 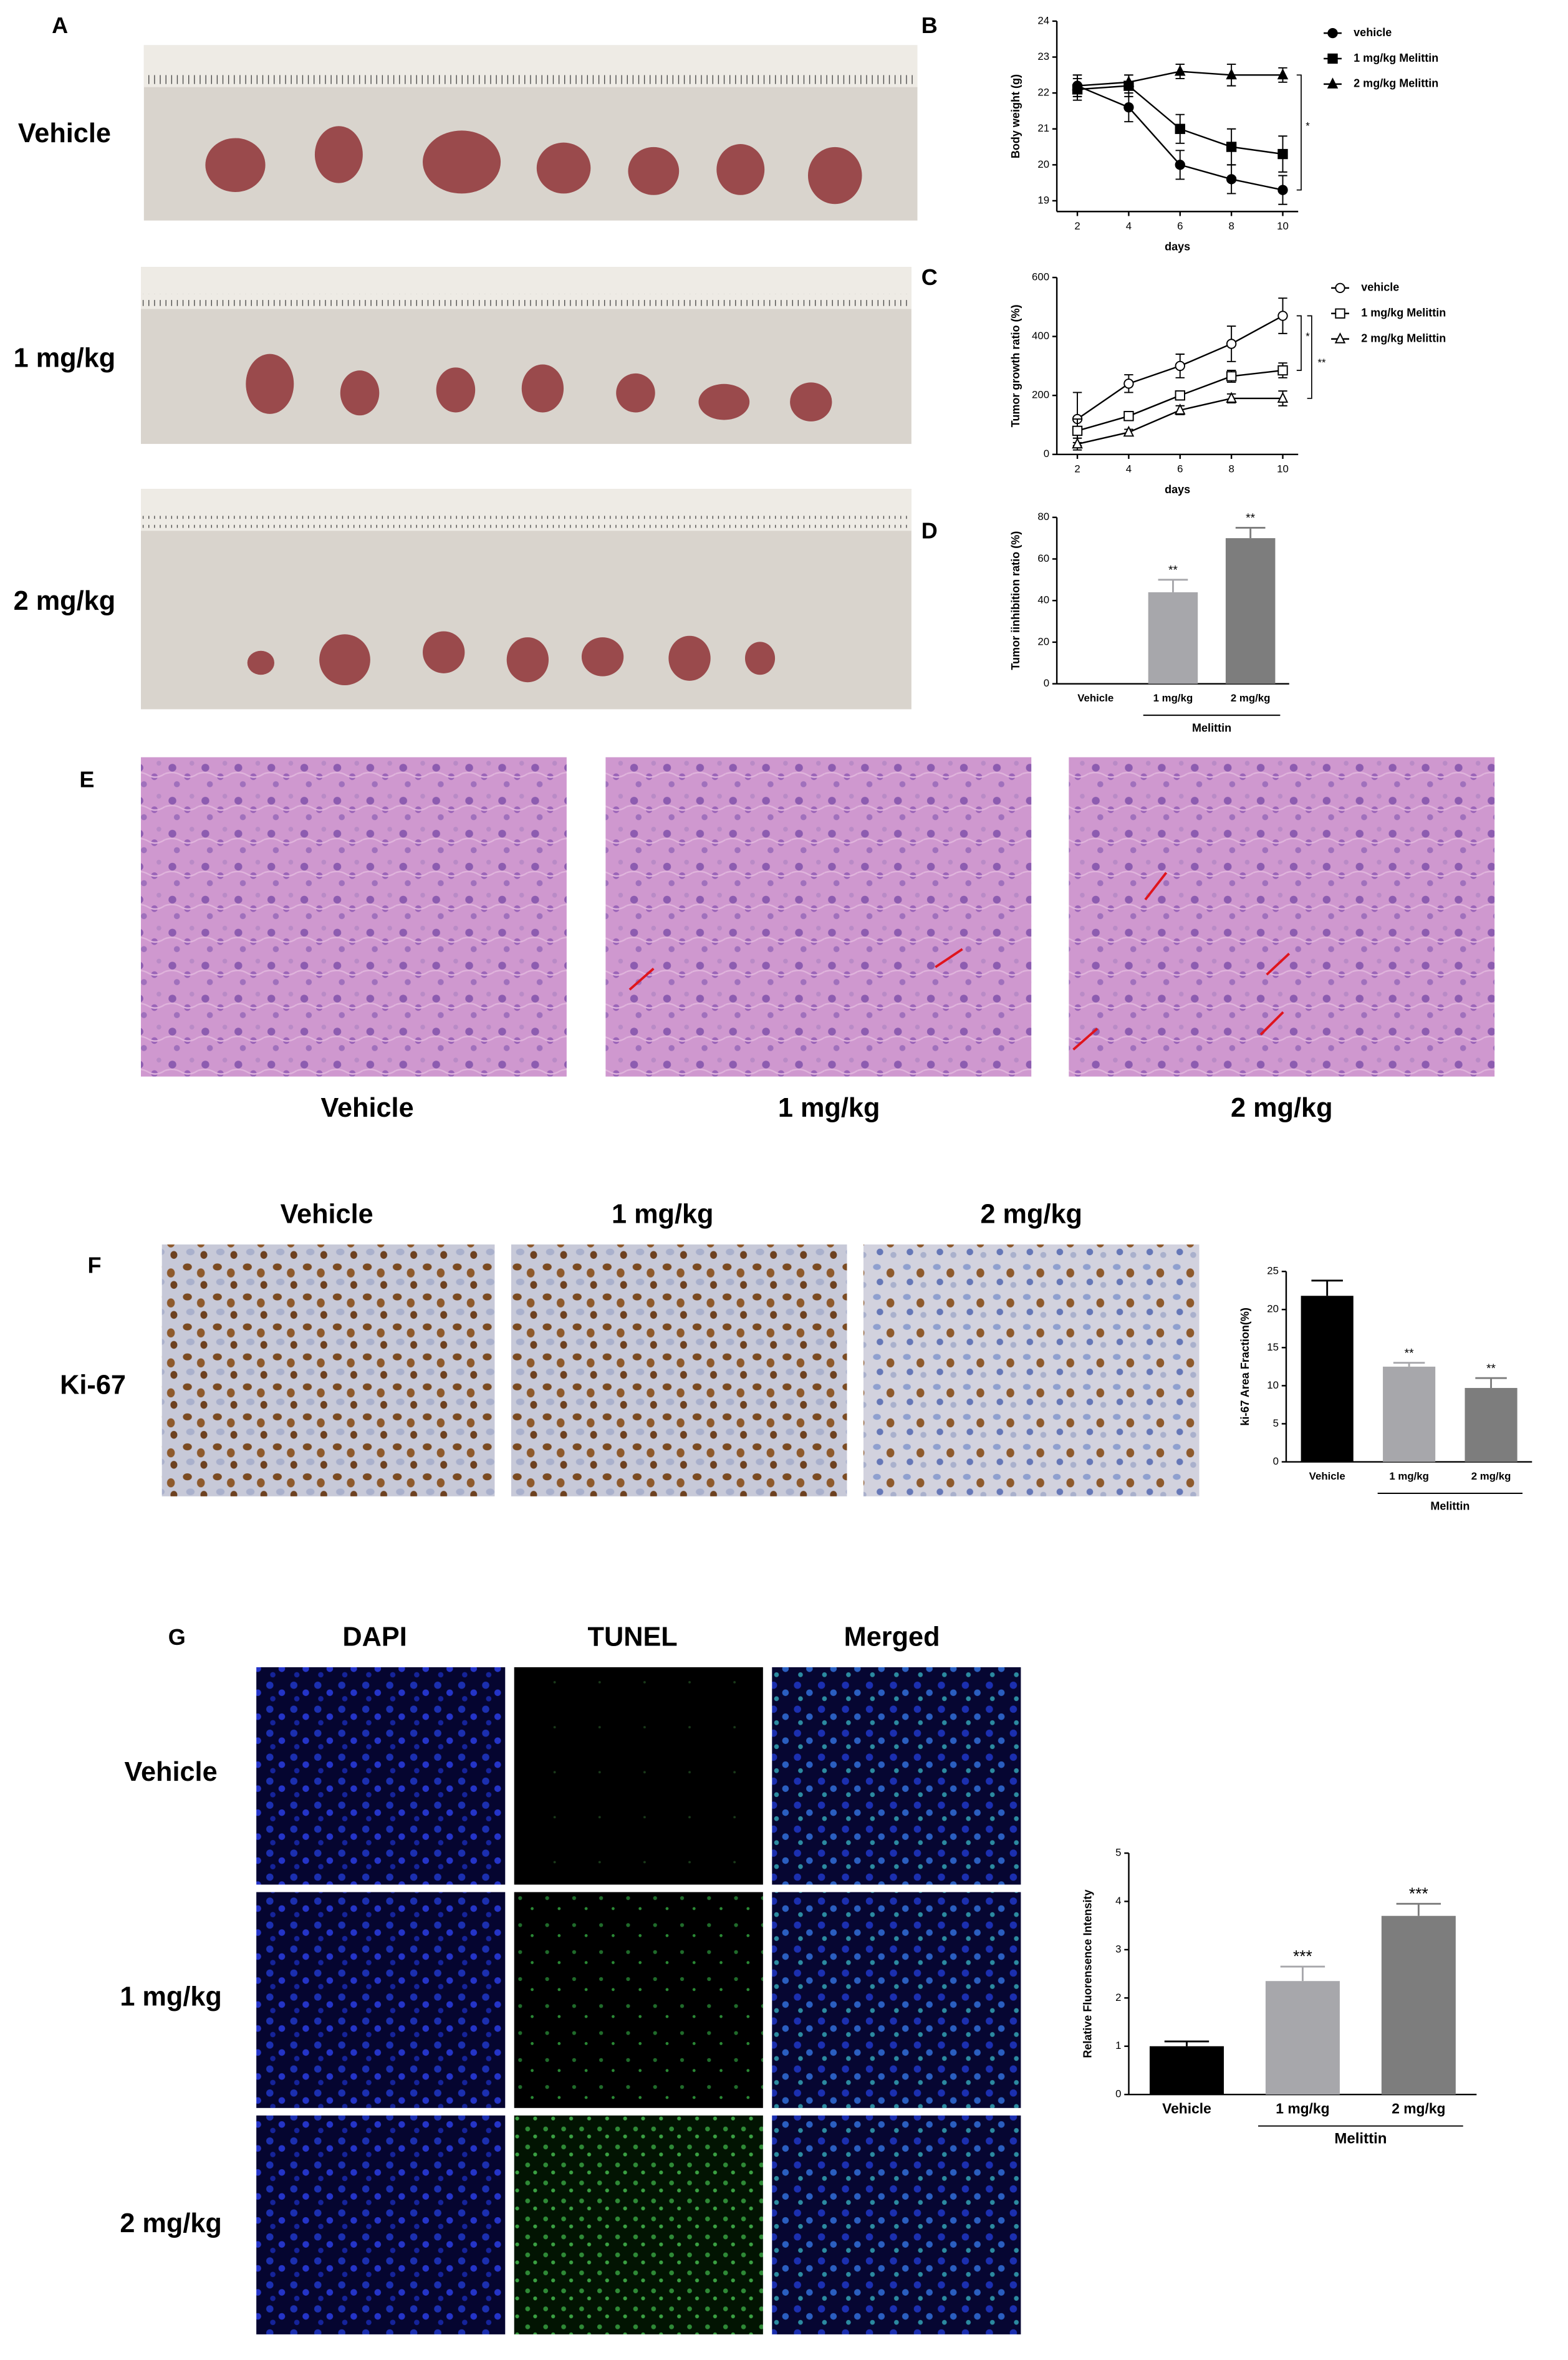 I want to click on x-axis-label: days, so click(x=1177, y=490).